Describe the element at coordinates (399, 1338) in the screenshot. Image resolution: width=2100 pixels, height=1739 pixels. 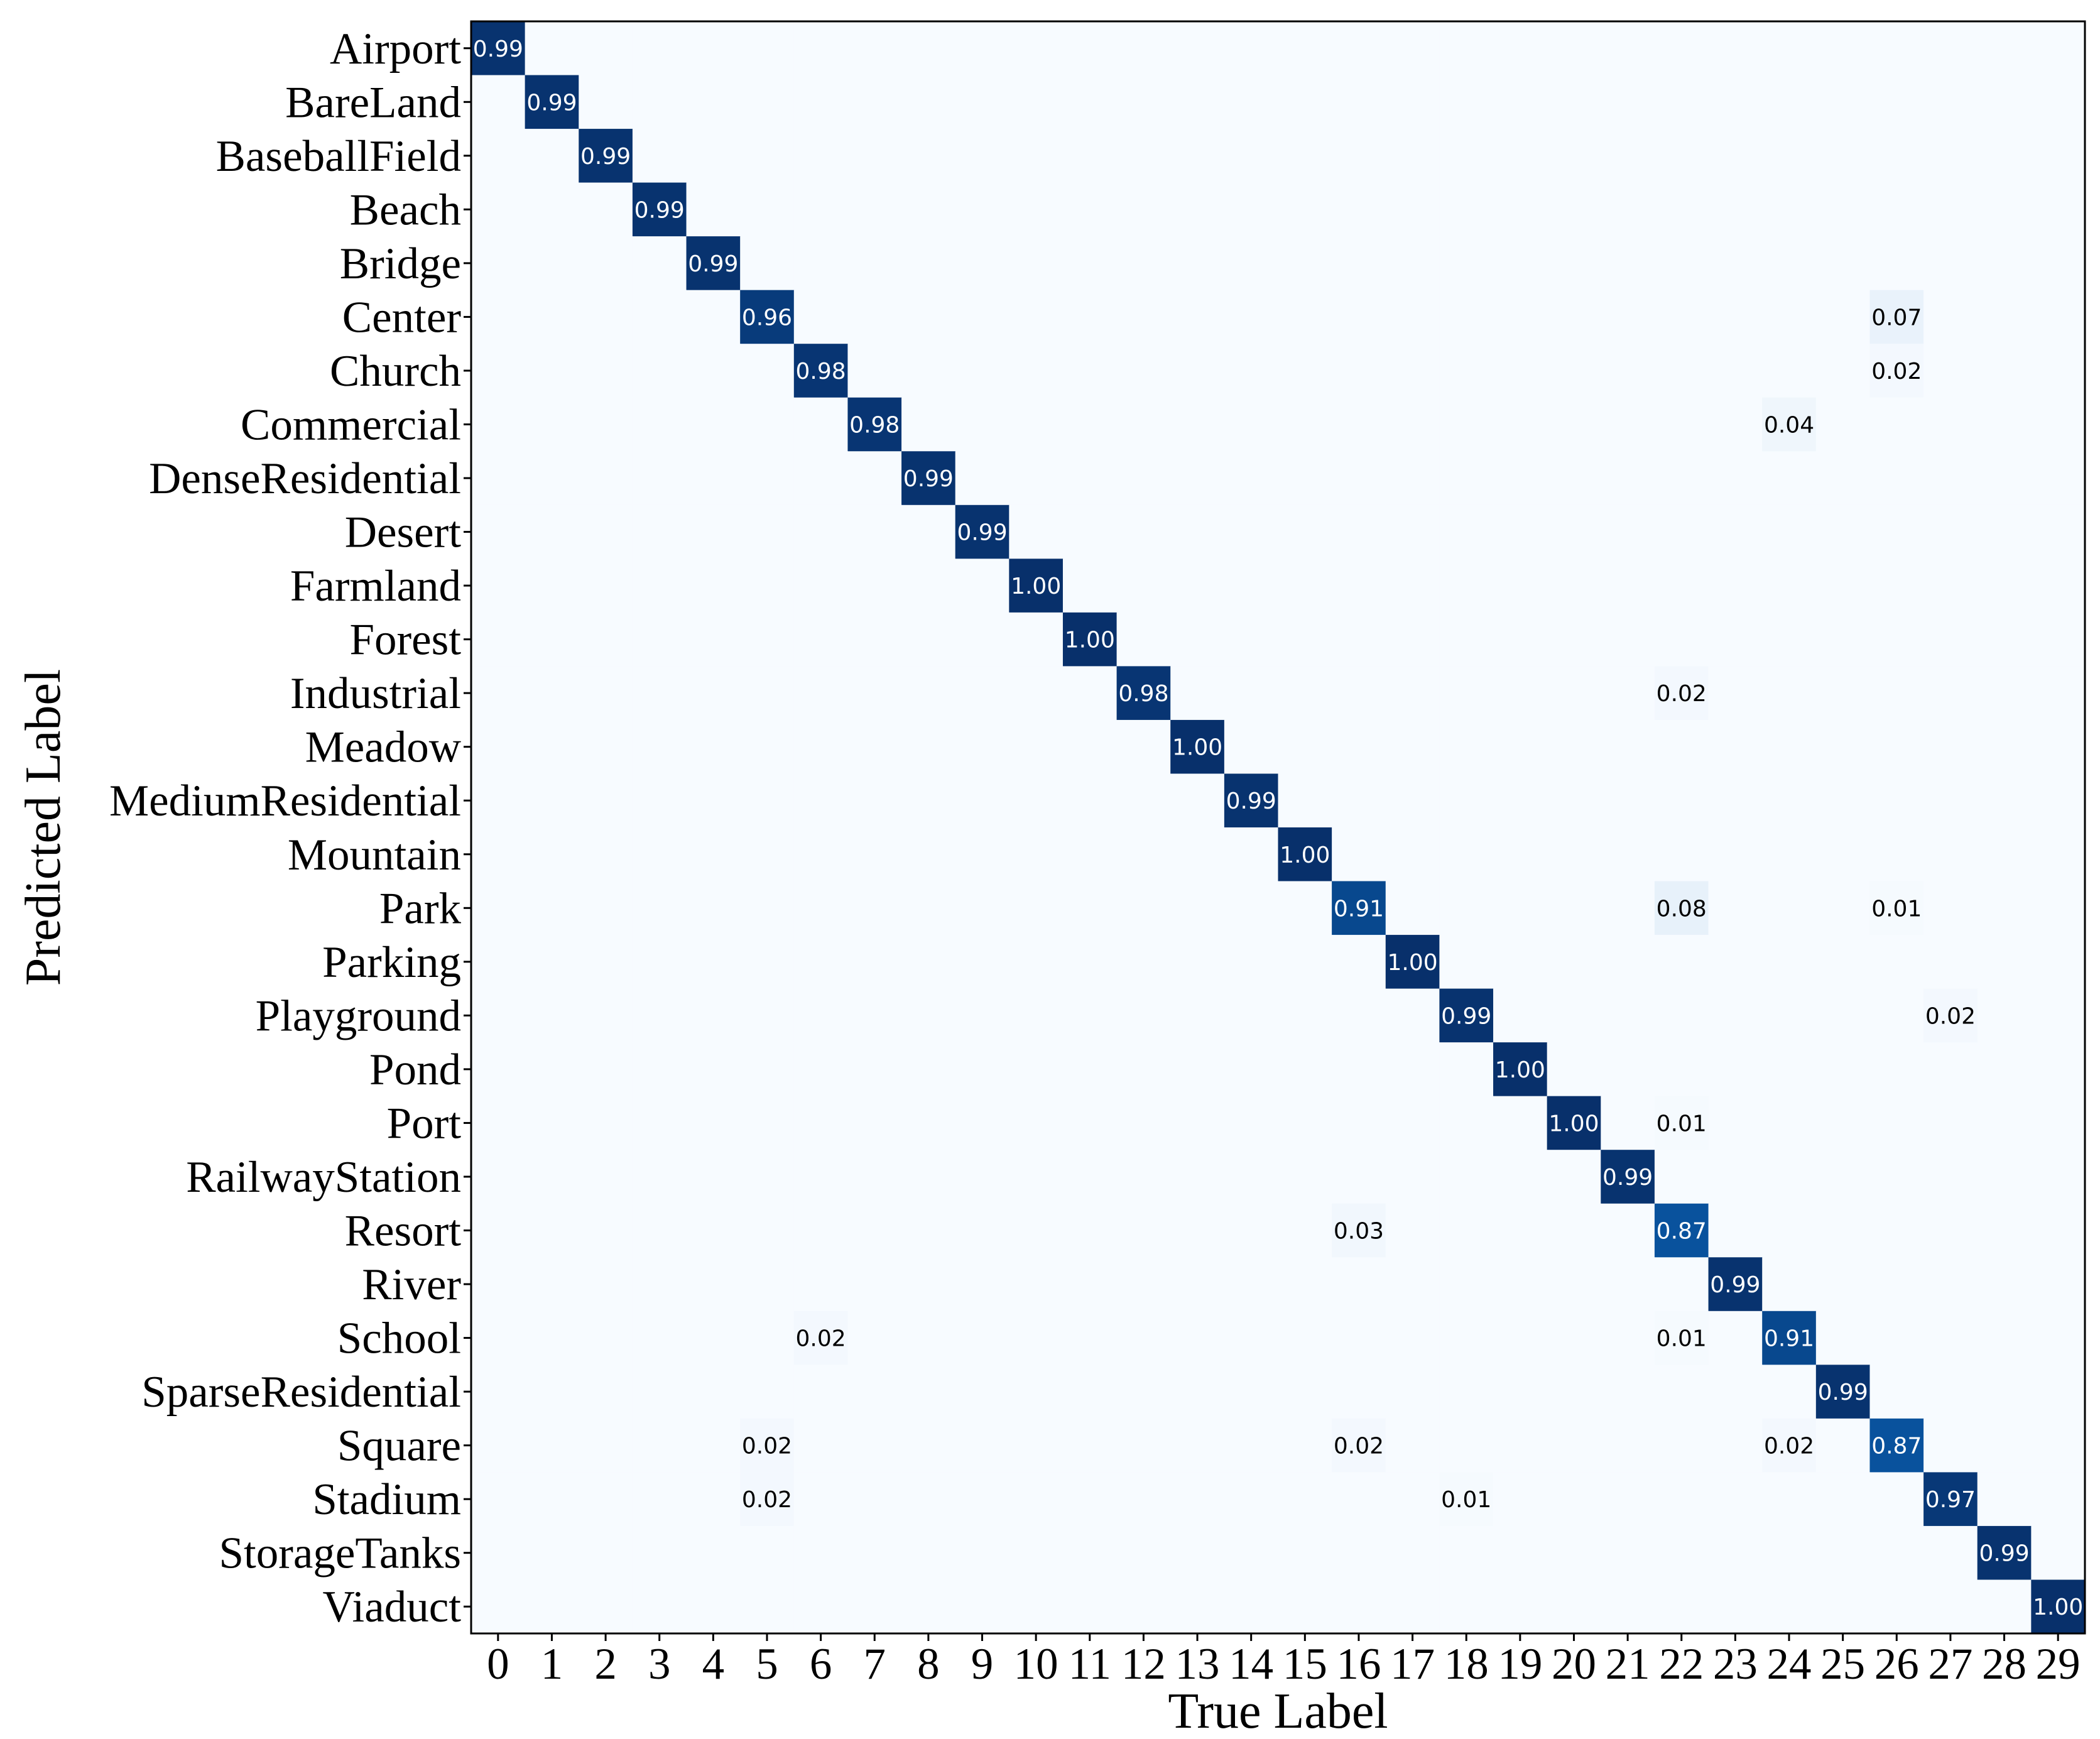
I see `y-tick-label: School` at that location.